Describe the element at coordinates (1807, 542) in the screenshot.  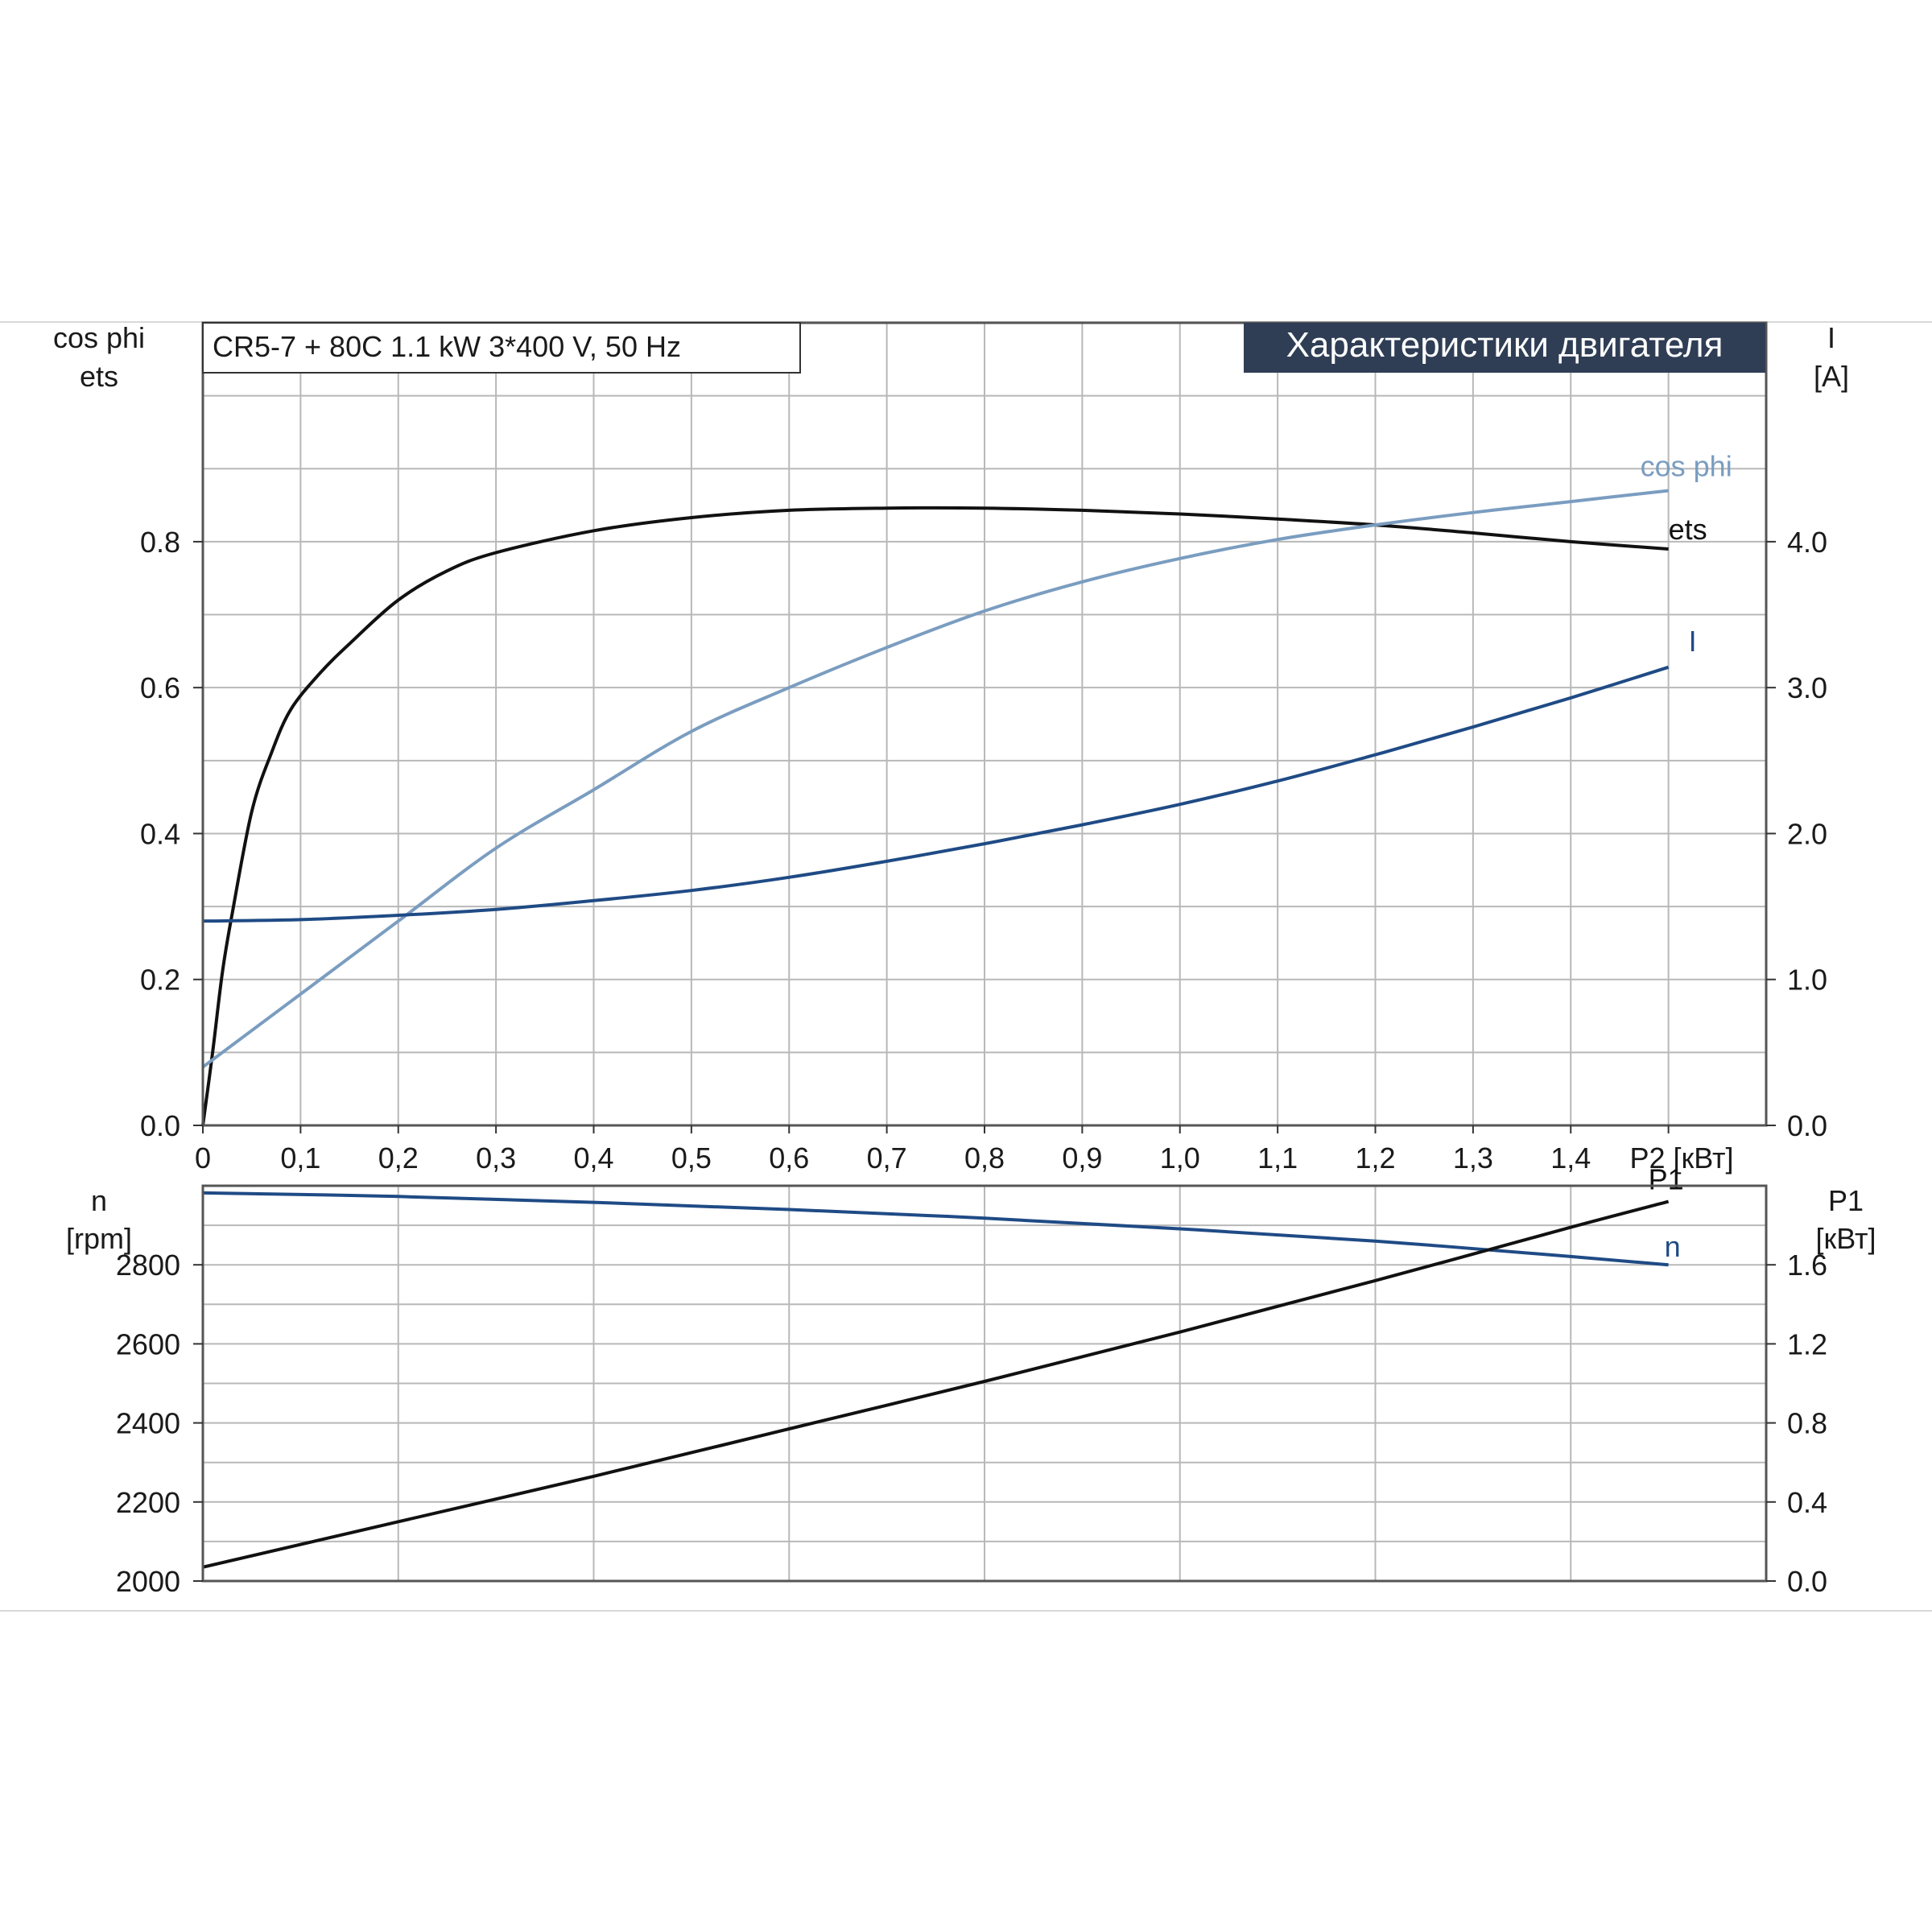
I see `right-y-tick-label: 4.0` at that location.